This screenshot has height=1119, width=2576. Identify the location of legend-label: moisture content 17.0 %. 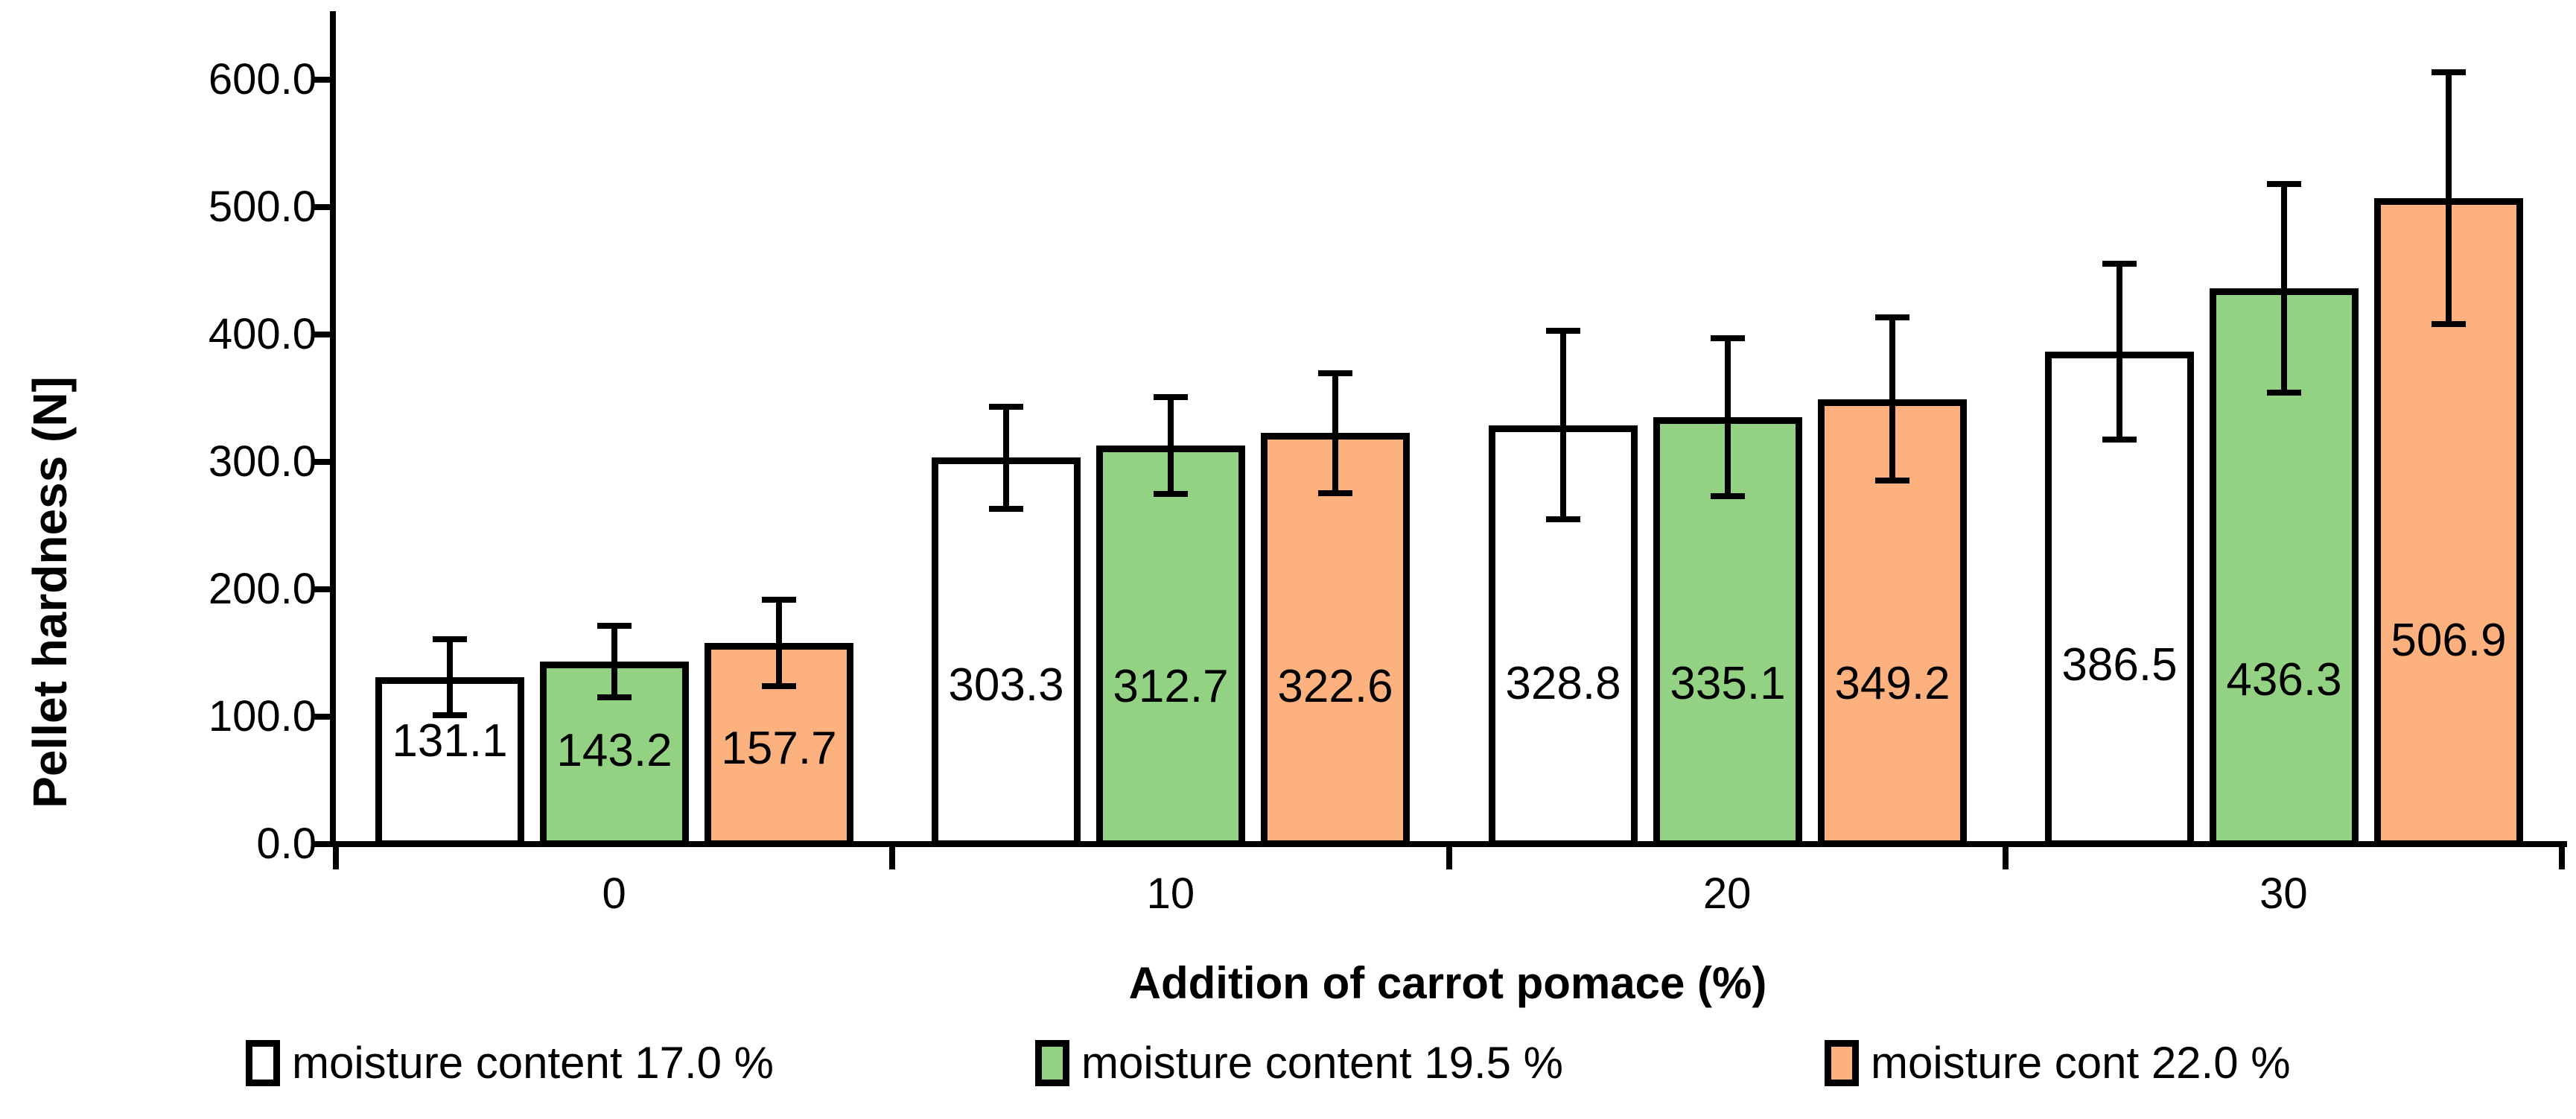
(533, 1063).